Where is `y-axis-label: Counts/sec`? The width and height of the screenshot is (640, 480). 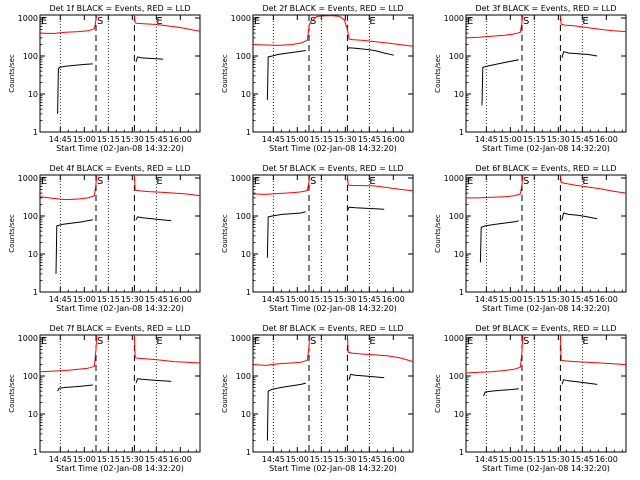 y-axis-label: Counts/sec is located at coordinates (12, 233).